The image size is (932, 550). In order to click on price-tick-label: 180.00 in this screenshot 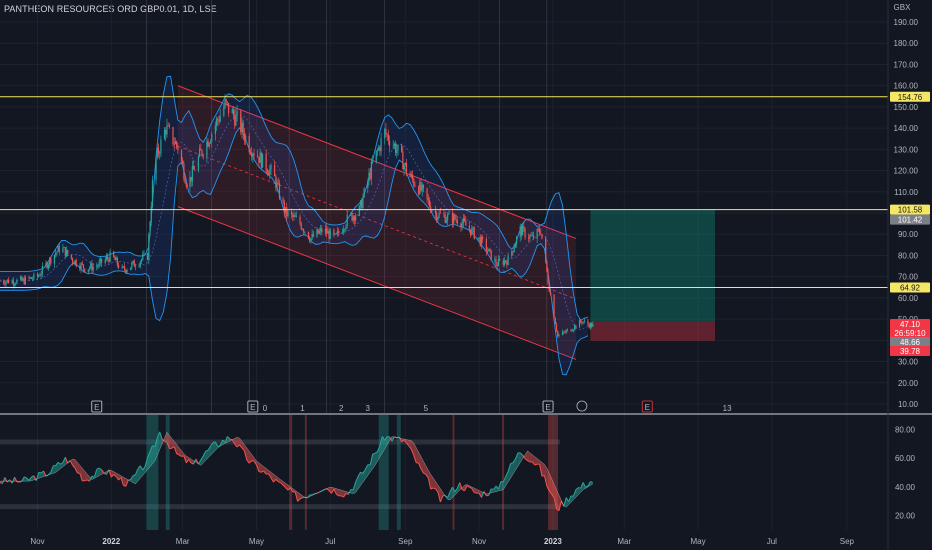, I will do `click(906, 43)`.